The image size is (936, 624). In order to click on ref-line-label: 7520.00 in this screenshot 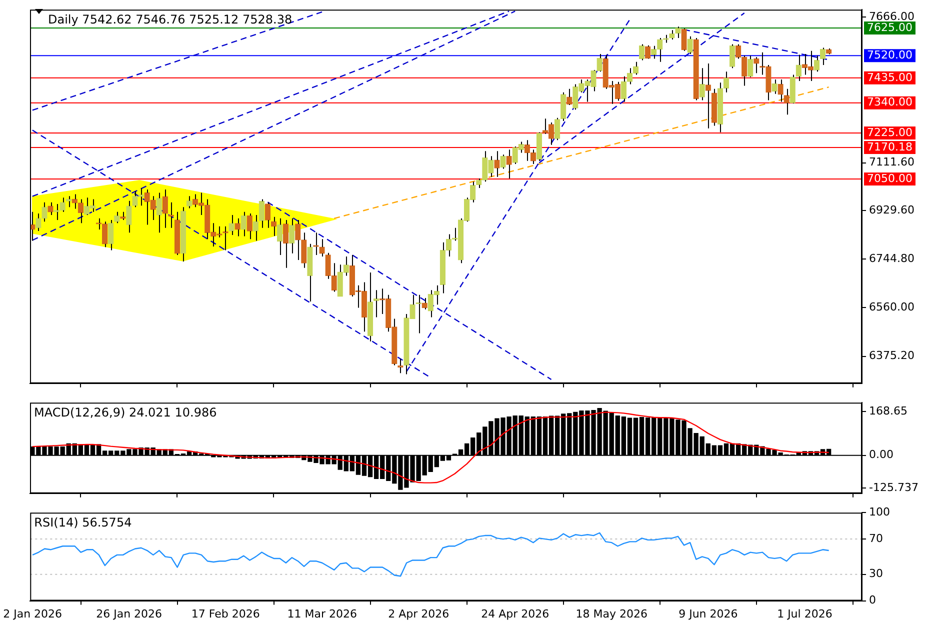, I will do `click(889, 55)`.